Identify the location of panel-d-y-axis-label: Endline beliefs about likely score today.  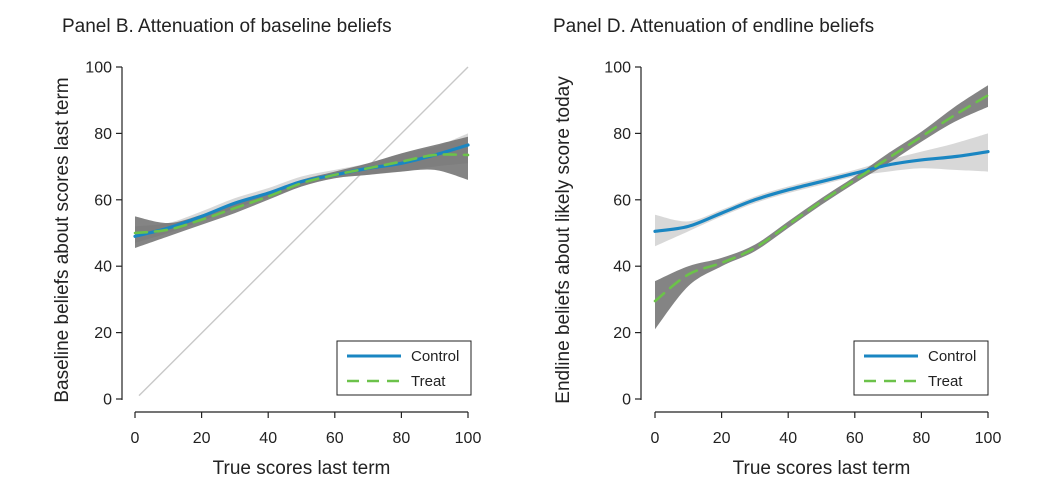
(563, 240).